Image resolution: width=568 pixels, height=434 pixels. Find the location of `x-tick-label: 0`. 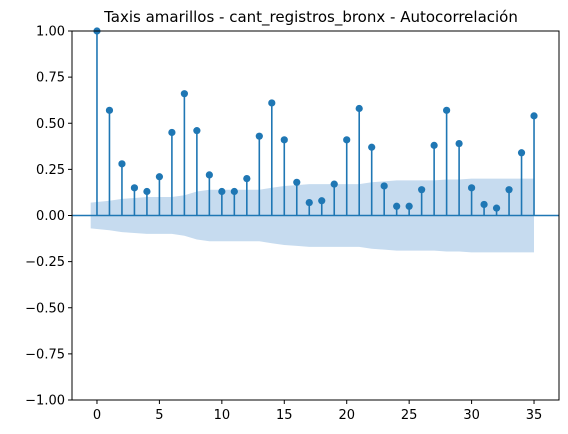

x-tick-label: 0 is located at coordinates (97, 415).